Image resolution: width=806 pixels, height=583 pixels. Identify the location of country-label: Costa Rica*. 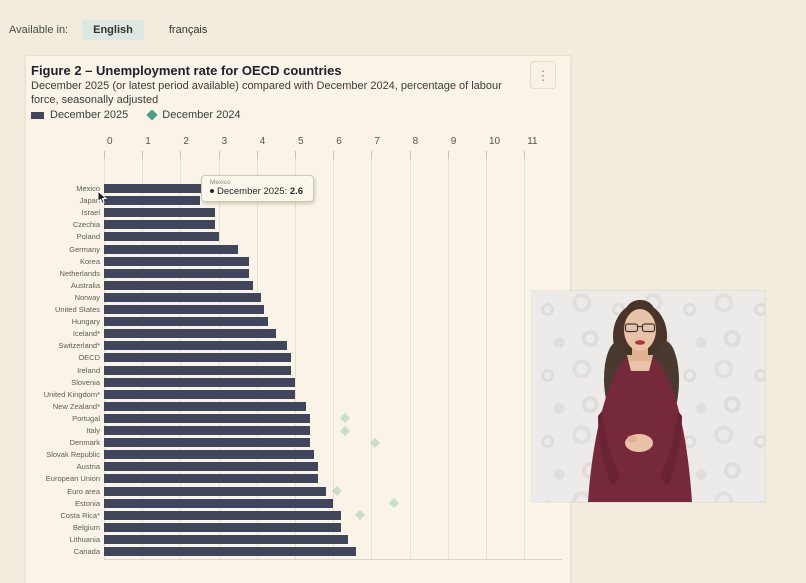
(80, 515).